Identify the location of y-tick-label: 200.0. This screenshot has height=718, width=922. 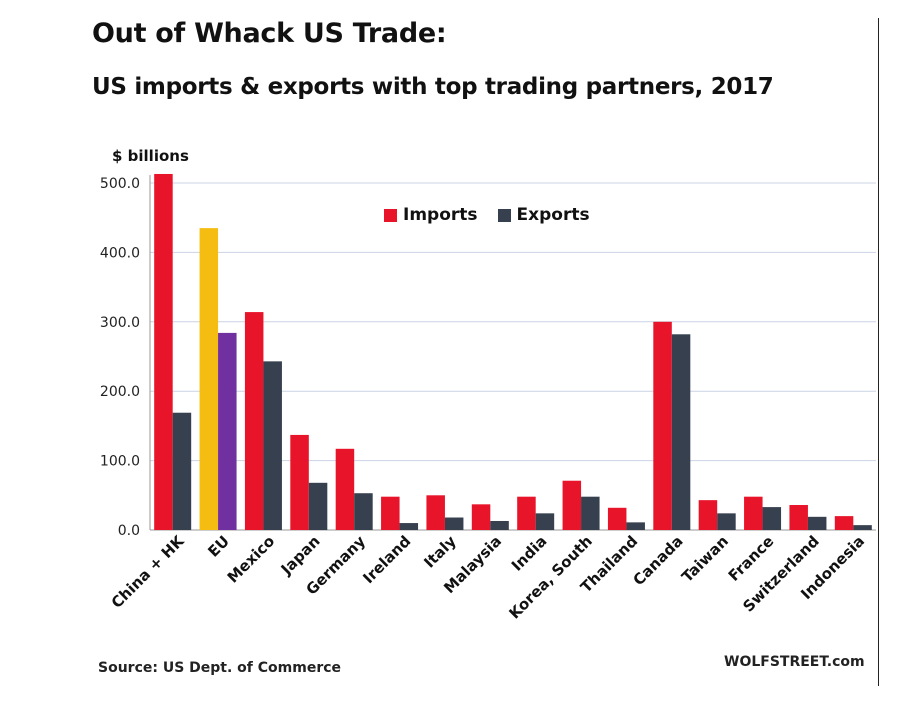
(120, 392).